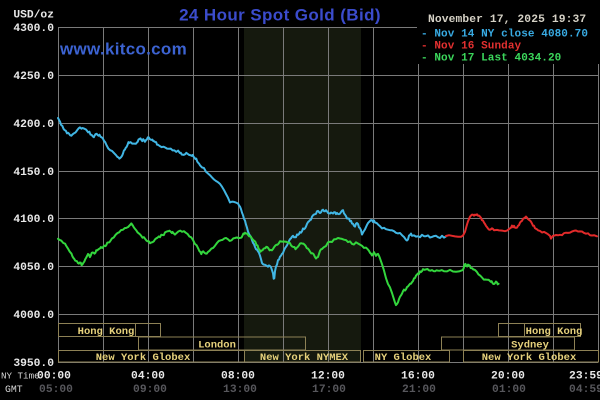 This screenshot has height=400, width=600. Describe the element at coordinates (238, 377) in the screenshot. I see `svg-text: 08:00` at that location.